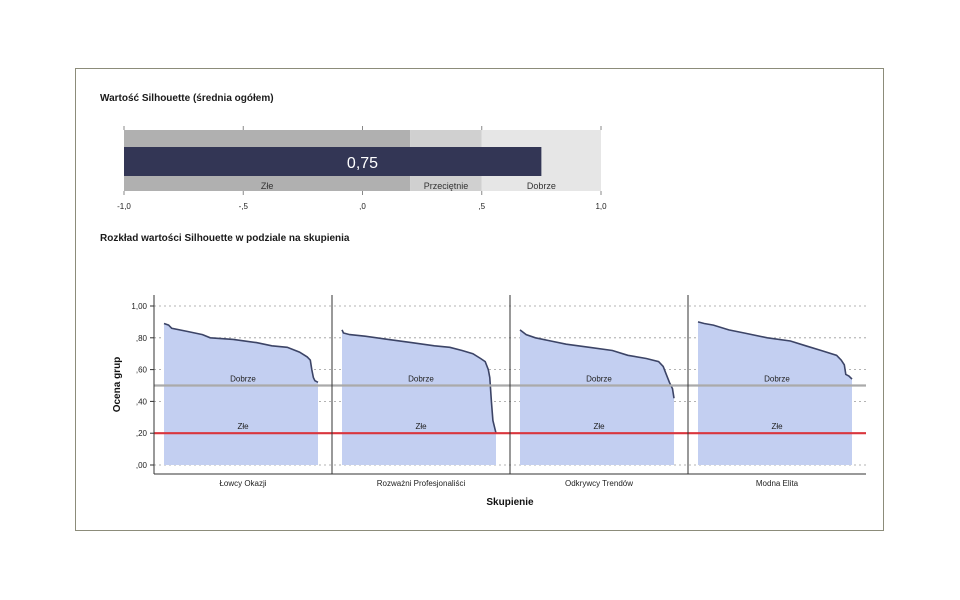  Describe the element at coordinates (421, 483) in the screenshot. I see `cluster-category-label-1: Rozważni Profesjonaliści` at that location.